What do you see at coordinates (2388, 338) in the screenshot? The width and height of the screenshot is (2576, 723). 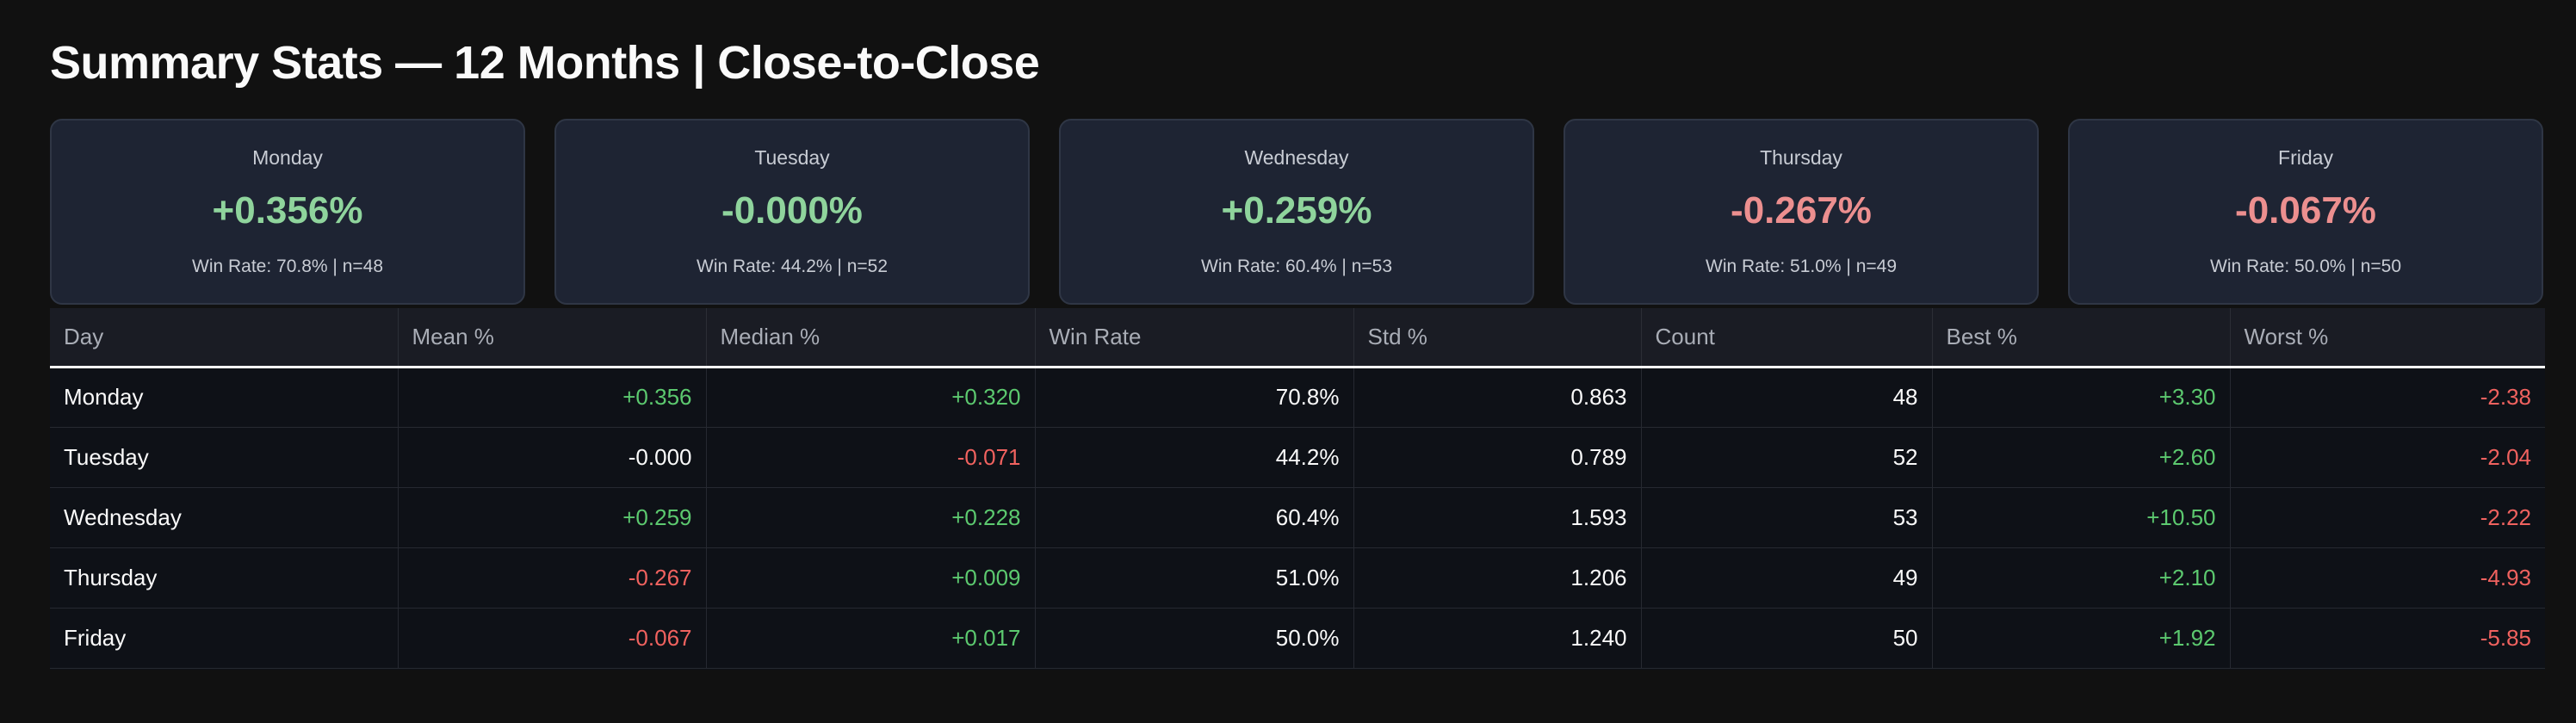 I see `column-header-worst: Worst %` at bounding box center [2388, 338].